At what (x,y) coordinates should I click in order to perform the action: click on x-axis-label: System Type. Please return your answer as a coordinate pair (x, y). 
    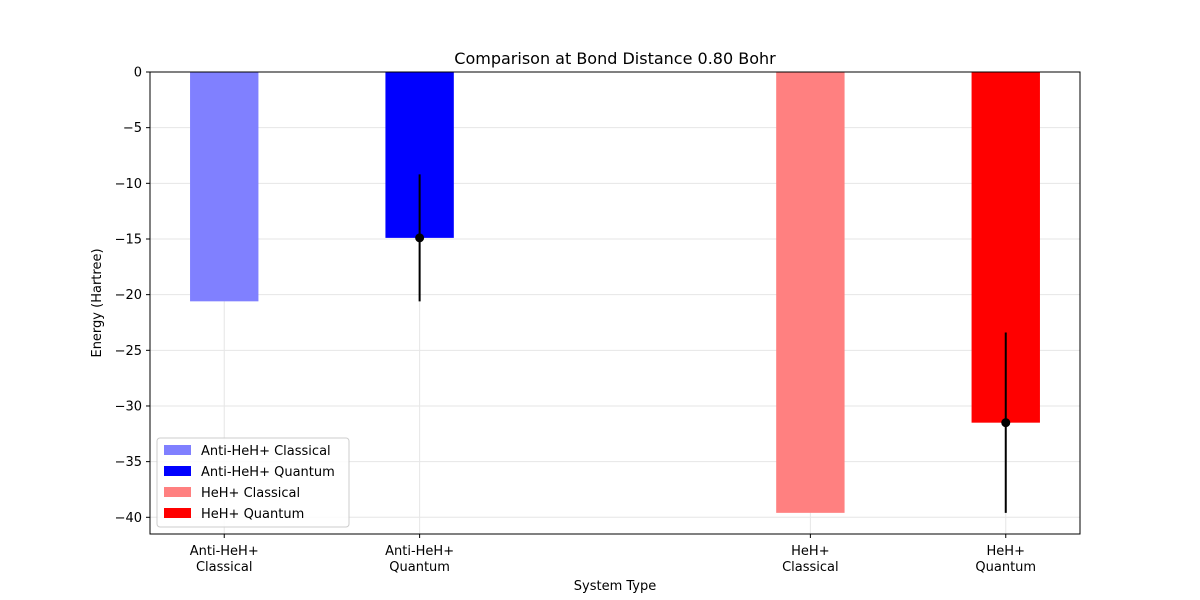
    Looking at the image, I should click on (615, 586).